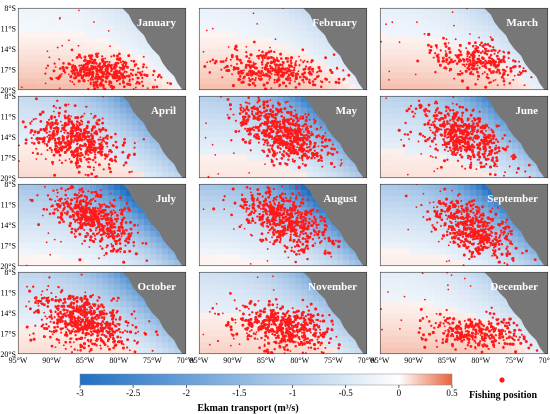 Image resolution: width=550 pixels, height=414 pixels. I want to click on map-panel-november: November, so click(283, 313).